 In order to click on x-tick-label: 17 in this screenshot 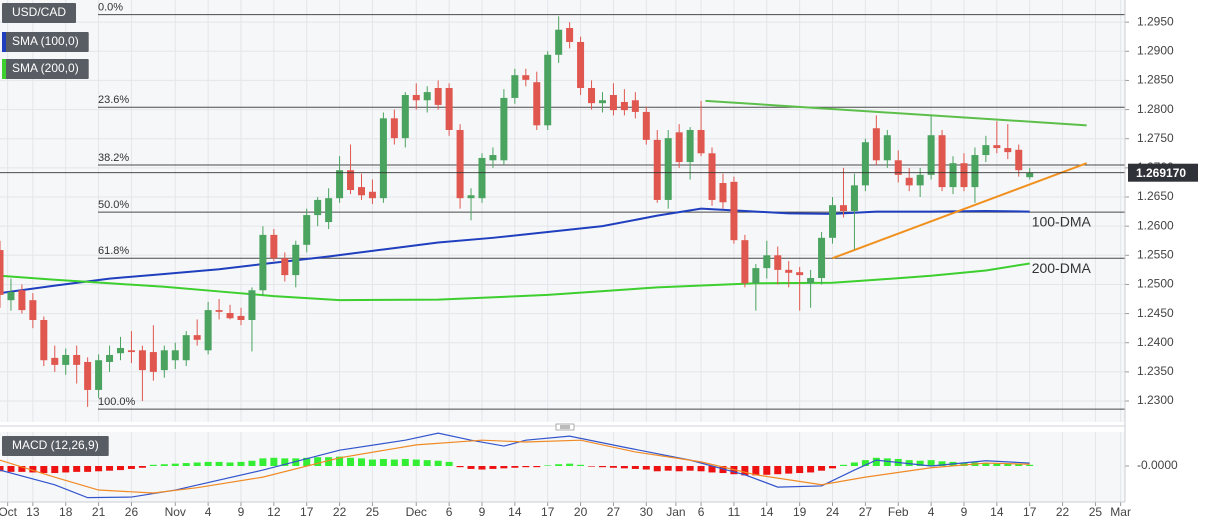, I will do `click(548, 512)`.